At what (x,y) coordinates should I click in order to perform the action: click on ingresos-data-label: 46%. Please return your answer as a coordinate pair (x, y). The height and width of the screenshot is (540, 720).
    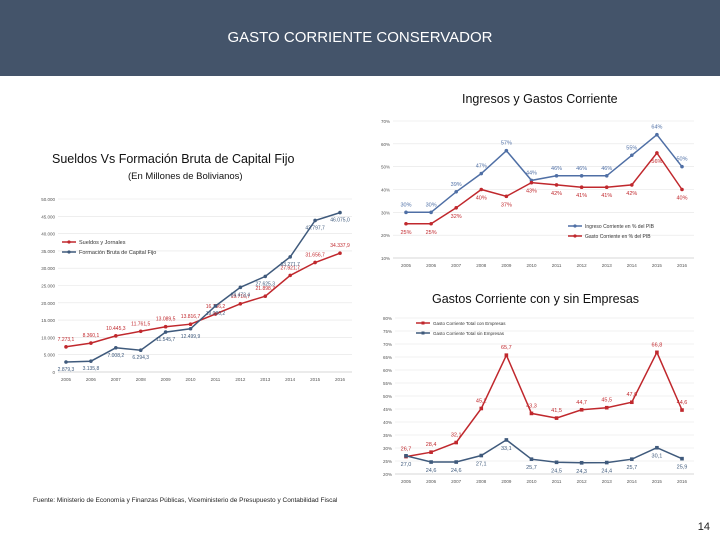
    Looking at the image, I should click on (556, 169).